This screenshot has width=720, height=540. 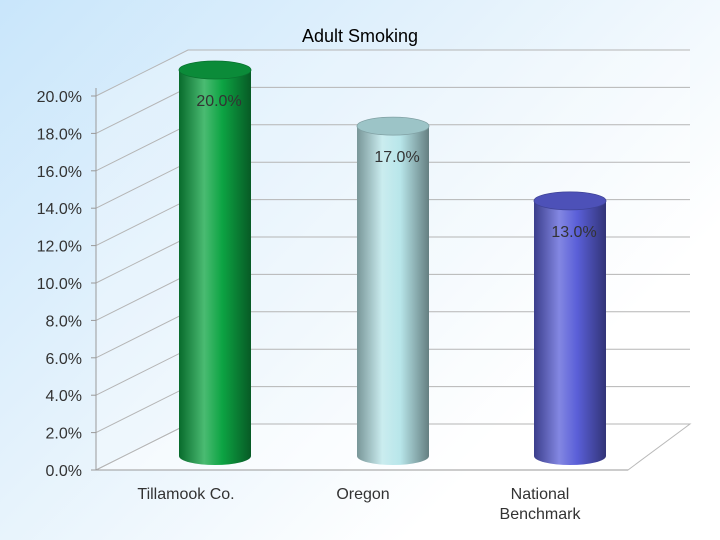 I want to click on x-tick-label: Oregon, so click(x=362, y=494).